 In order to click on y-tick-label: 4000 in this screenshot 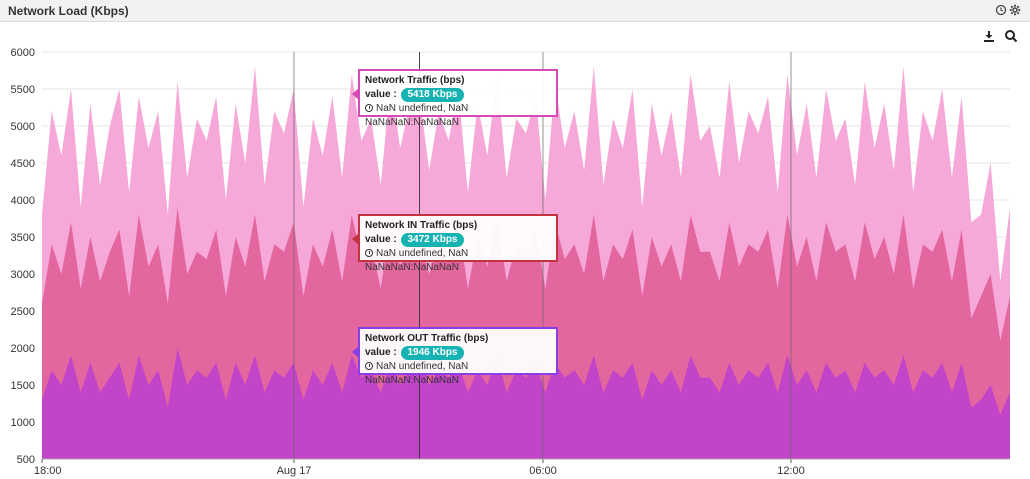, I will do `click(23, 201)`.